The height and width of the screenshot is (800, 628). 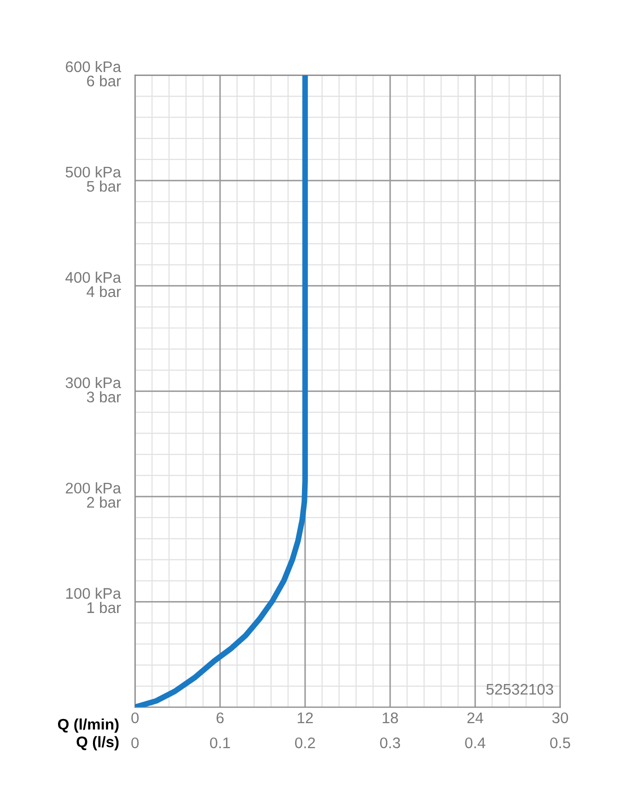 I want to click on annotation: 52532103, so click(x=520, y=689).